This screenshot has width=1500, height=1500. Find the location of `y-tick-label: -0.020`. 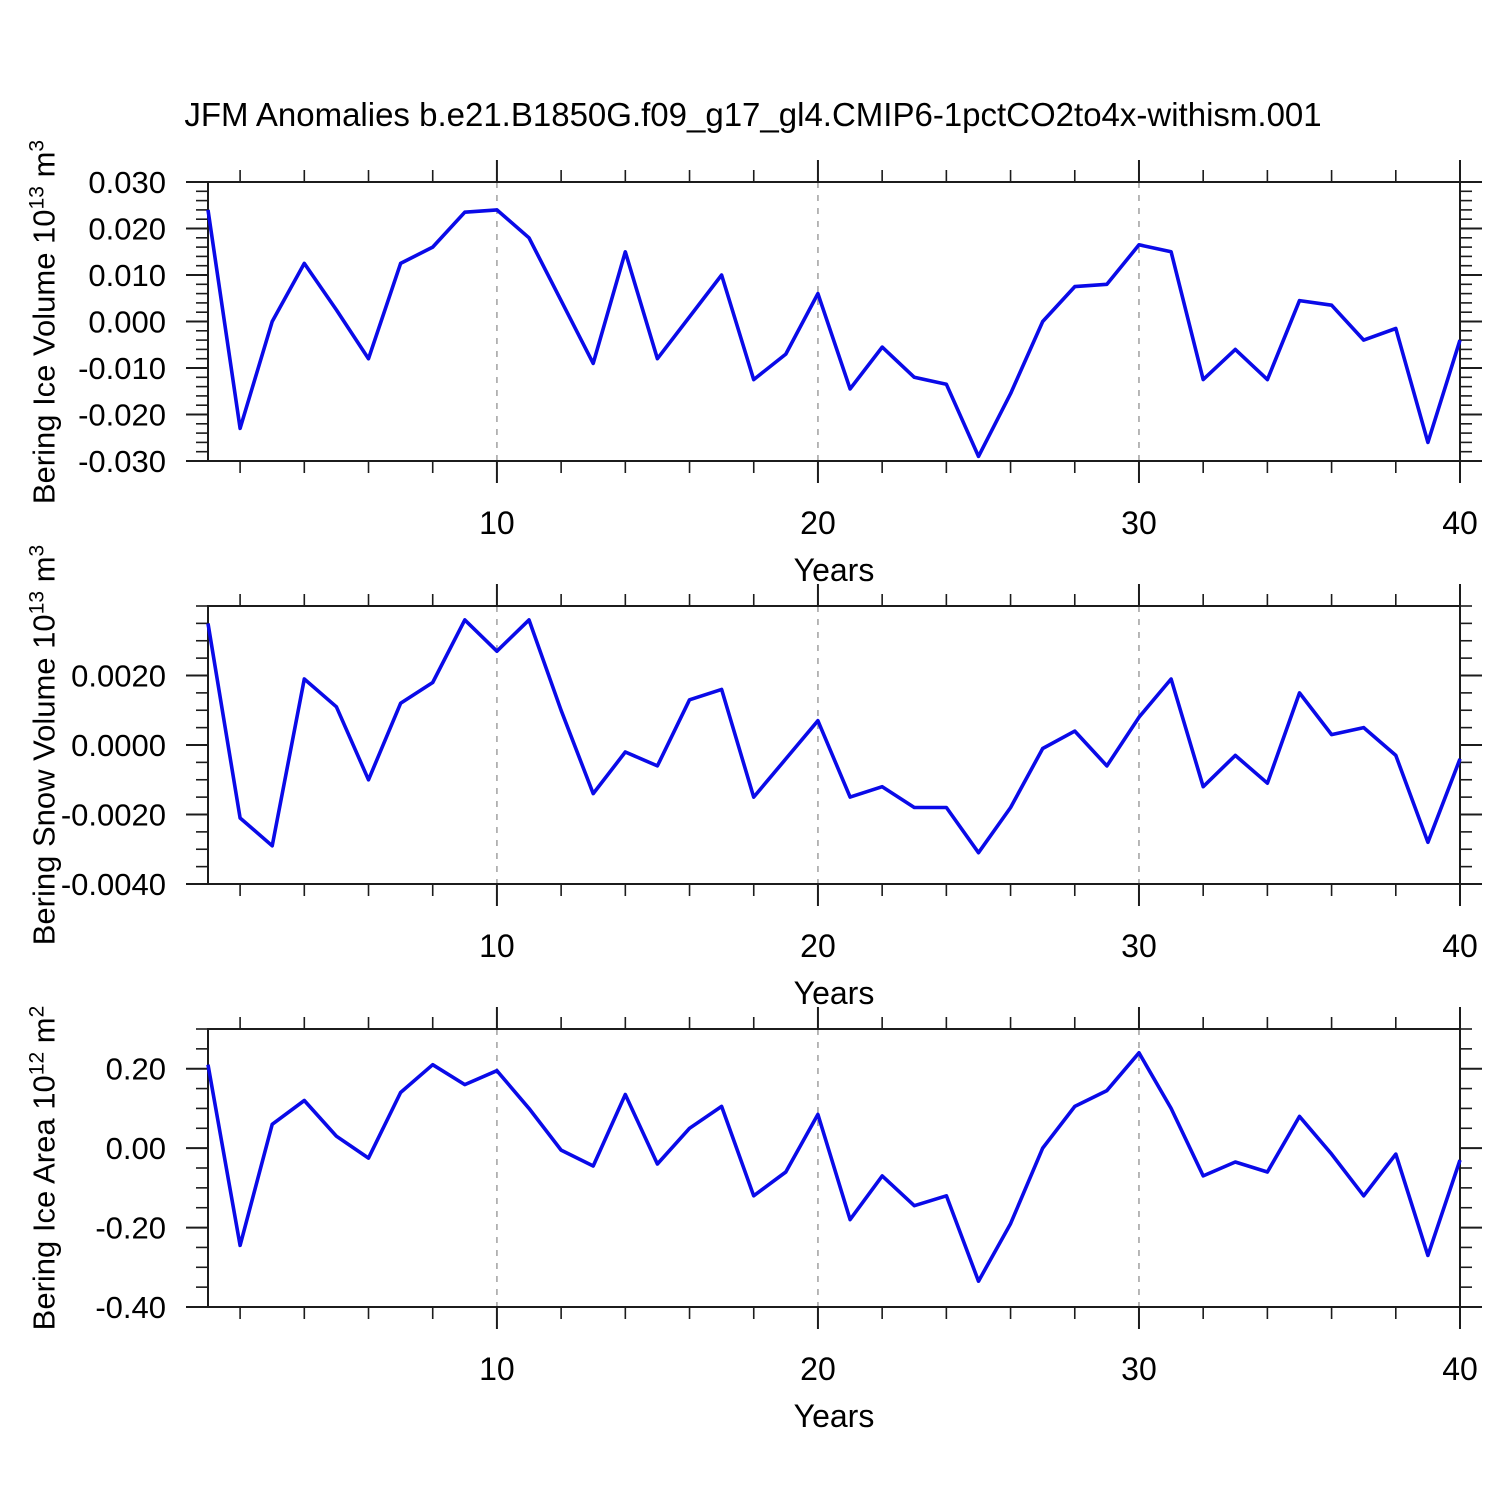

y-tick-label: -0.020 is located at coordinates (122, 415).